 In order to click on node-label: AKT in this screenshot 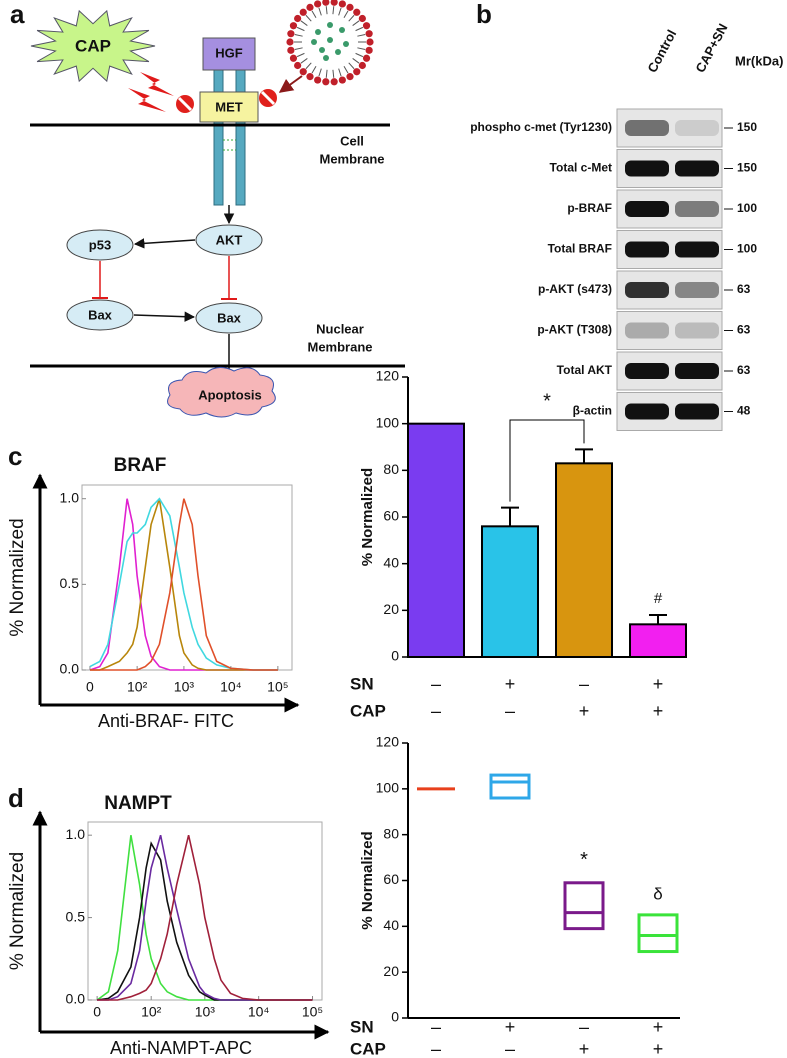, I will do `click(229, 239)`.